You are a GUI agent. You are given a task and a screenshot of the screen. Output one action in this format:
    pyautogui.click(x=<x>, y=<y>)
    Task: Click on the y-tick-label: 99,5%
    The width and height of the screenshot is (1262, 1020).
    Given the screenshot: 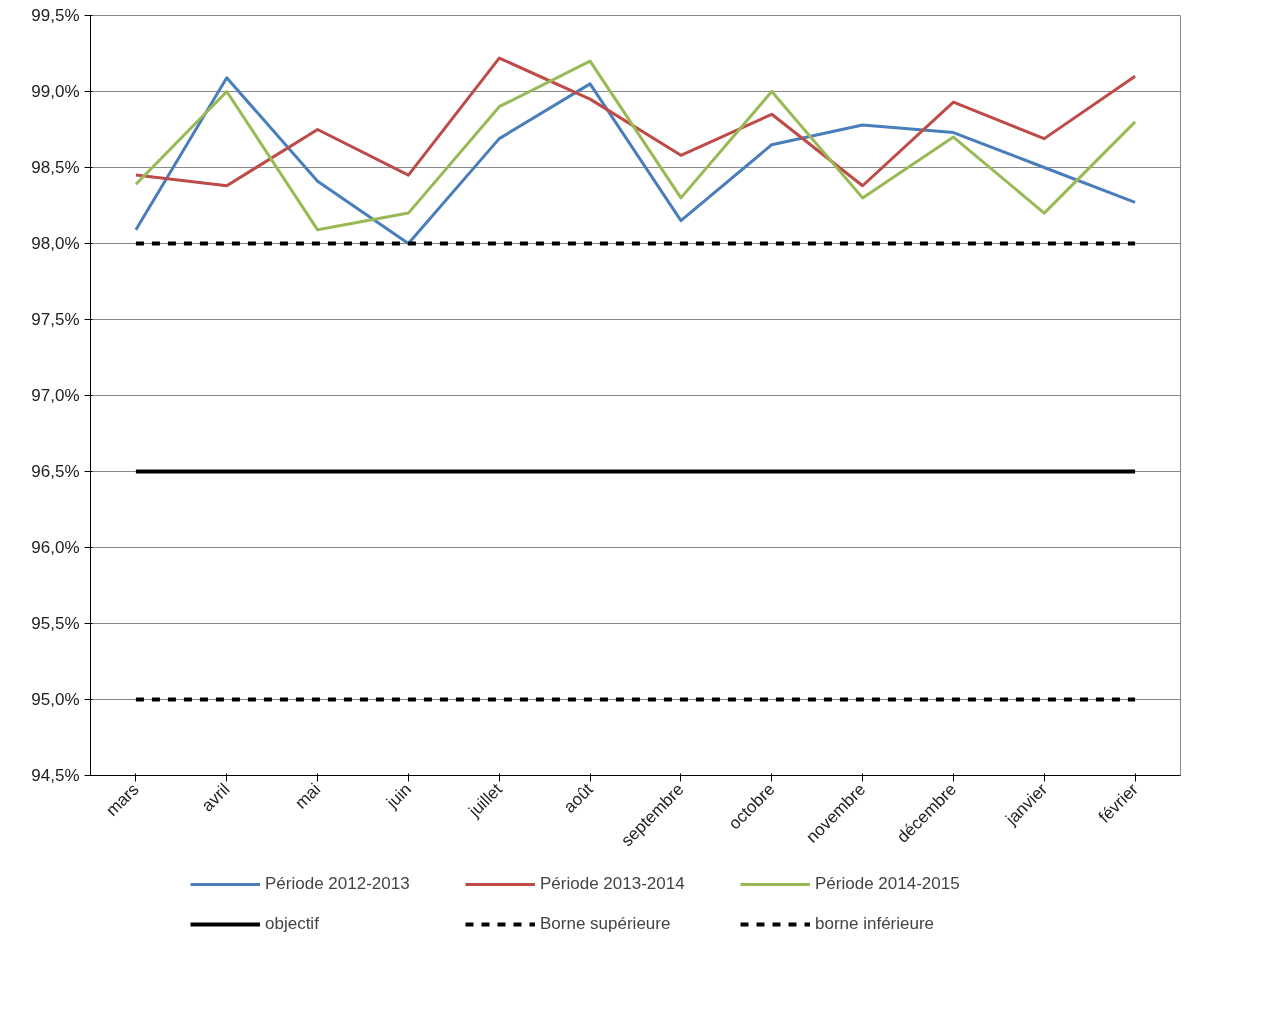 What is the action you would take?
    pyautogui.click(x=55, y=15)
    